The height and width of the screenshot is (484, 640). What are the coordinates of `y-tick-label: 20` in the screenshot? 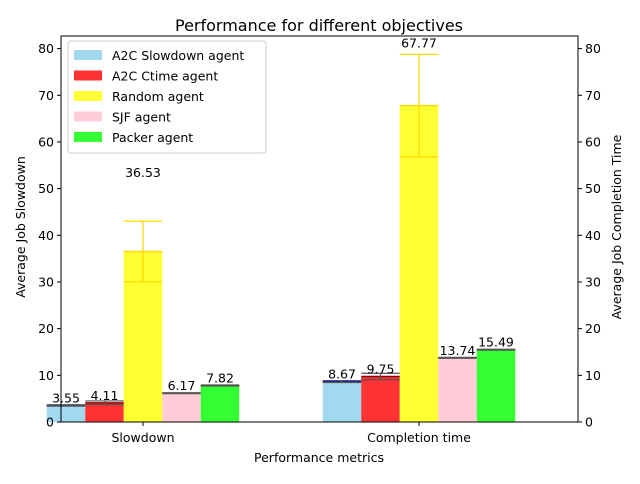 It's located at (46, 328).